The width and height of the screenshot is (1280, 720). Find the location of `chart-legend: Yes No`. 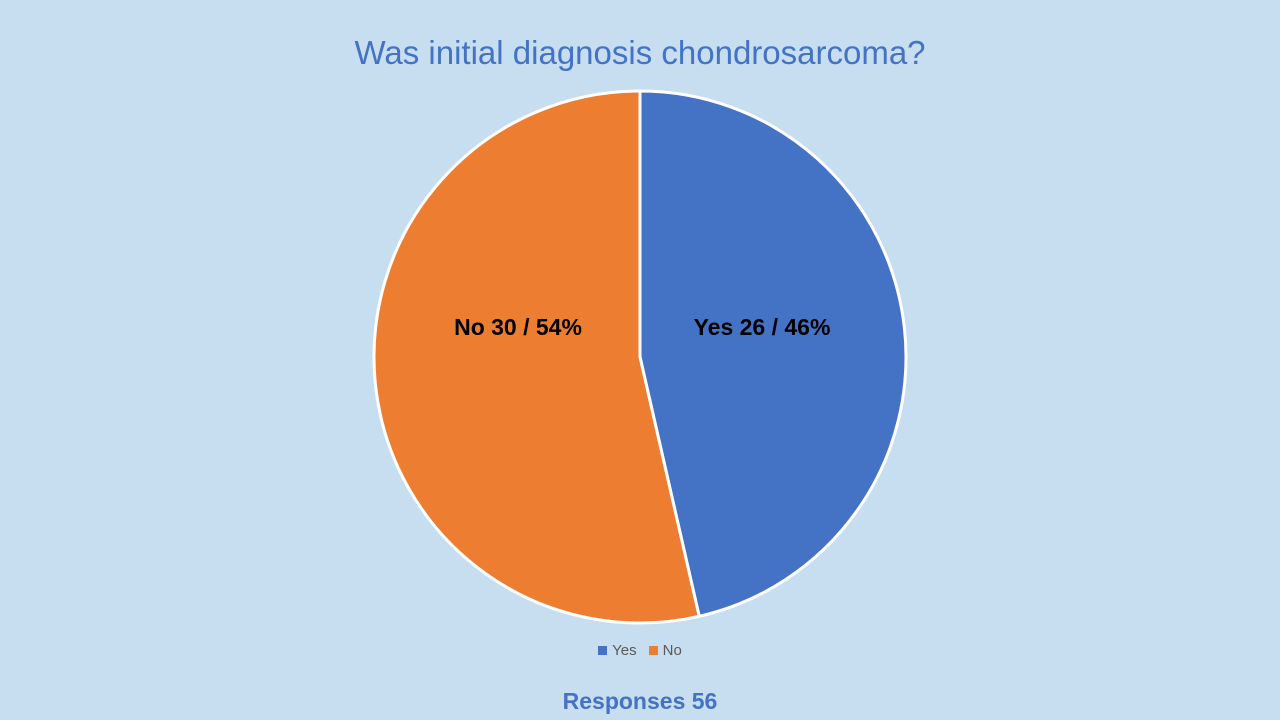

chart-legend: Yes No is located at coordinates (640, 650).